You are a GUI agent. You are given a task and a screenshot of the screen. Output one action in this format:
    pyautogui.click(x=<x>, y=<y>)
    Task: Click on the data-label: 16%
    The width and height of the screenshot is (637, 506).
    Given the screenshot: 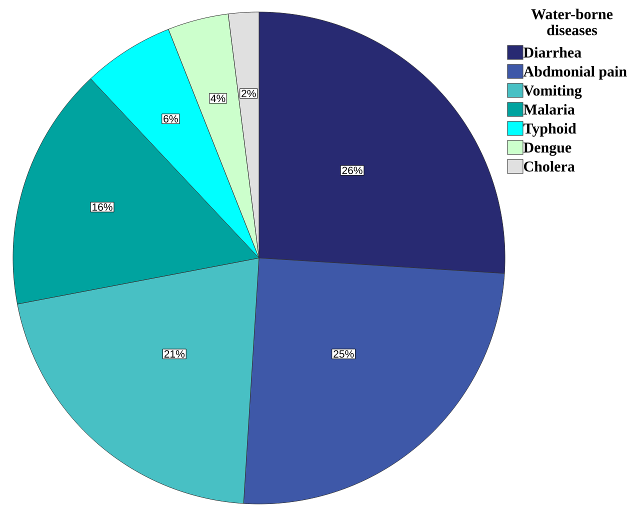 What is the action you would take?
    pyautogui.click(x=102, y=207)
    